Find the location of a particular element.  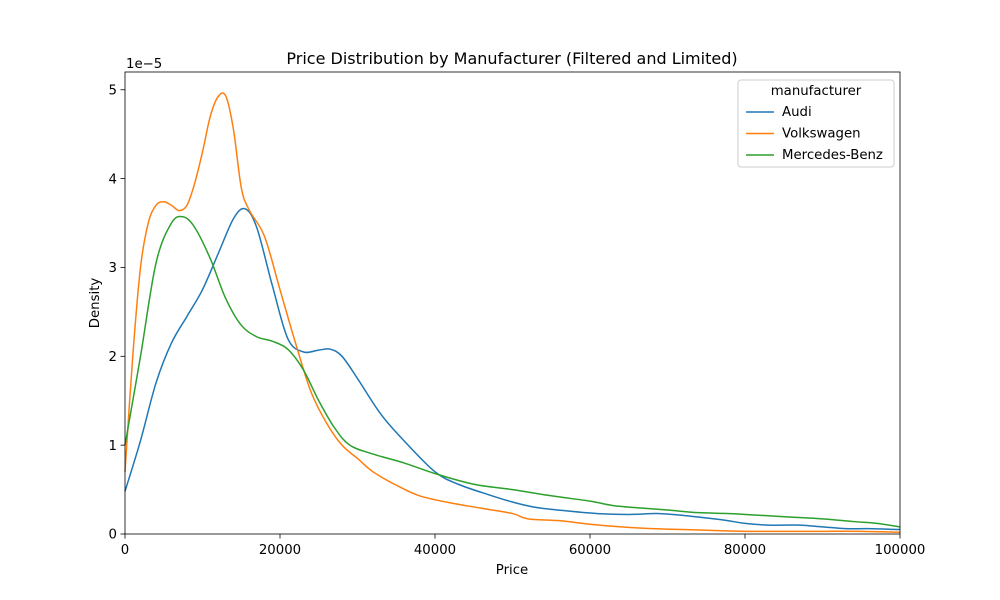

legend-frame is located at coordinates (816, 123).